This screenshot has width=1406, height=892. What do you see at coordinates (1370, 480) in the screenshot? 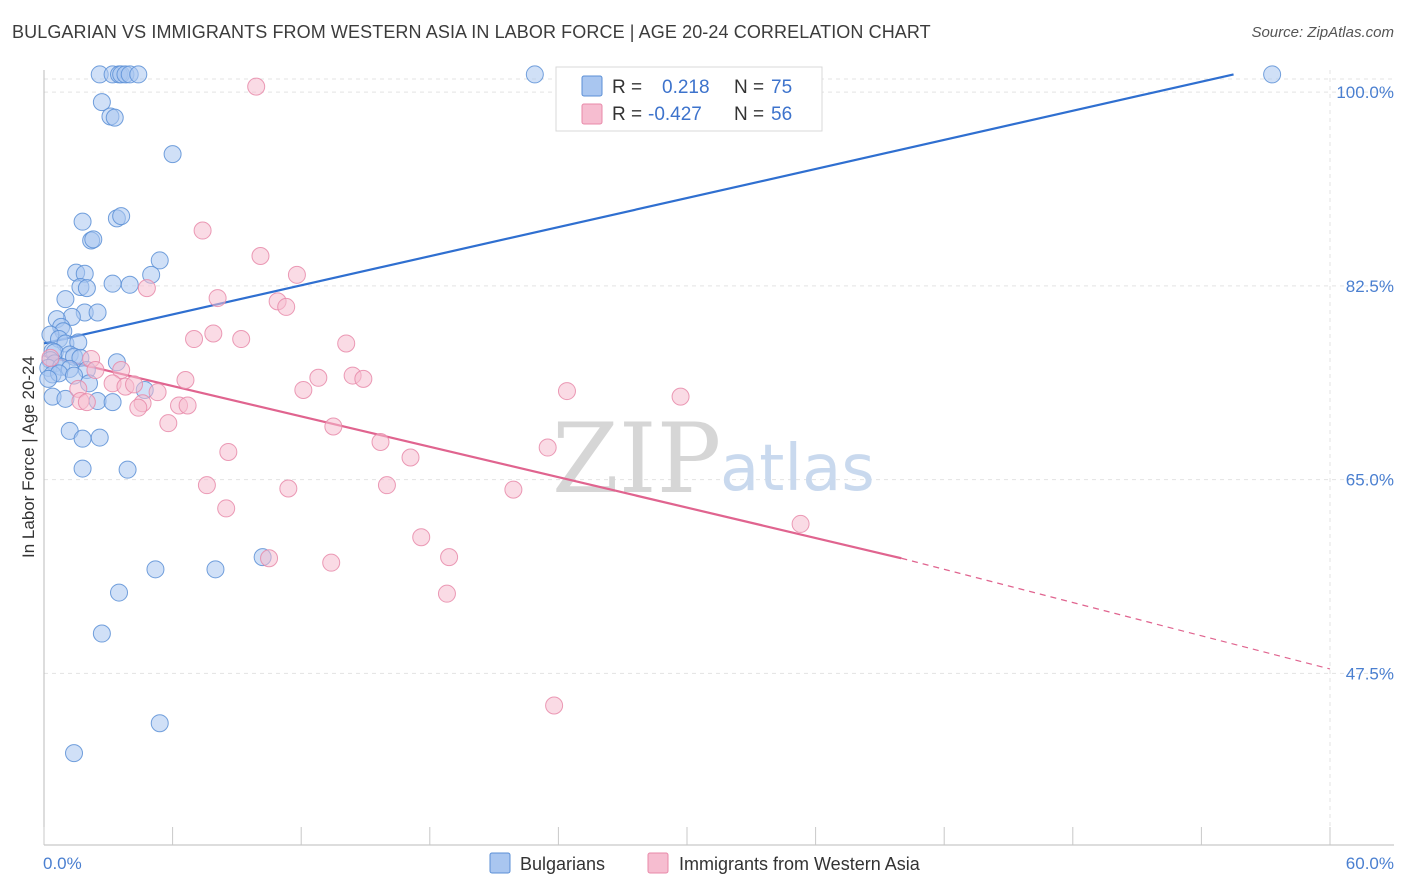
I see `y-tick-label: 65.0%` at bounding box center [1370, 480].